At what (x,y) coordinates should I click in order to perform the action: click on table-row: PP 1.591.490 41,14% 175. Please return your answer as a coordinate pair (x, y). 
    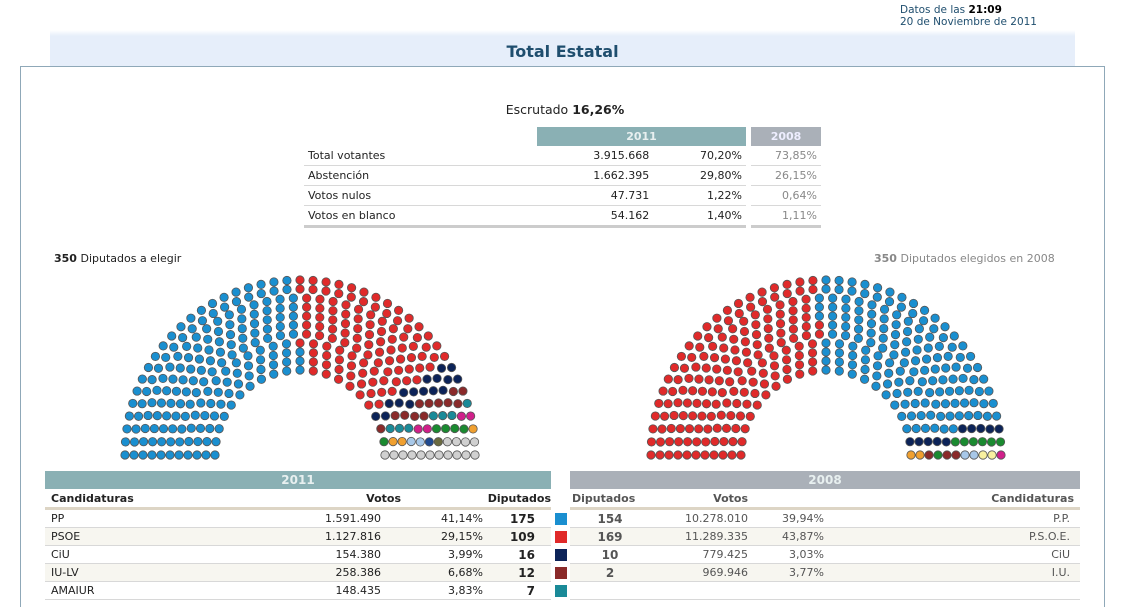
    Looking at the image, I should click on (298, 519).